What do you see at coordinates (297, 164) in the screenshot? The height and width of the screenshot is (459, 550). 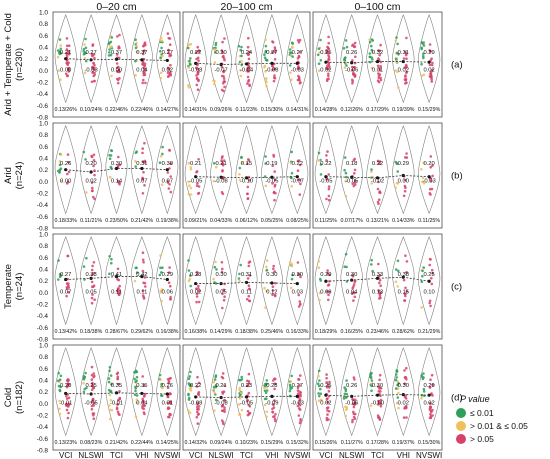 I see `upper-value-label: 0.22` at bounding box center [297, 164].